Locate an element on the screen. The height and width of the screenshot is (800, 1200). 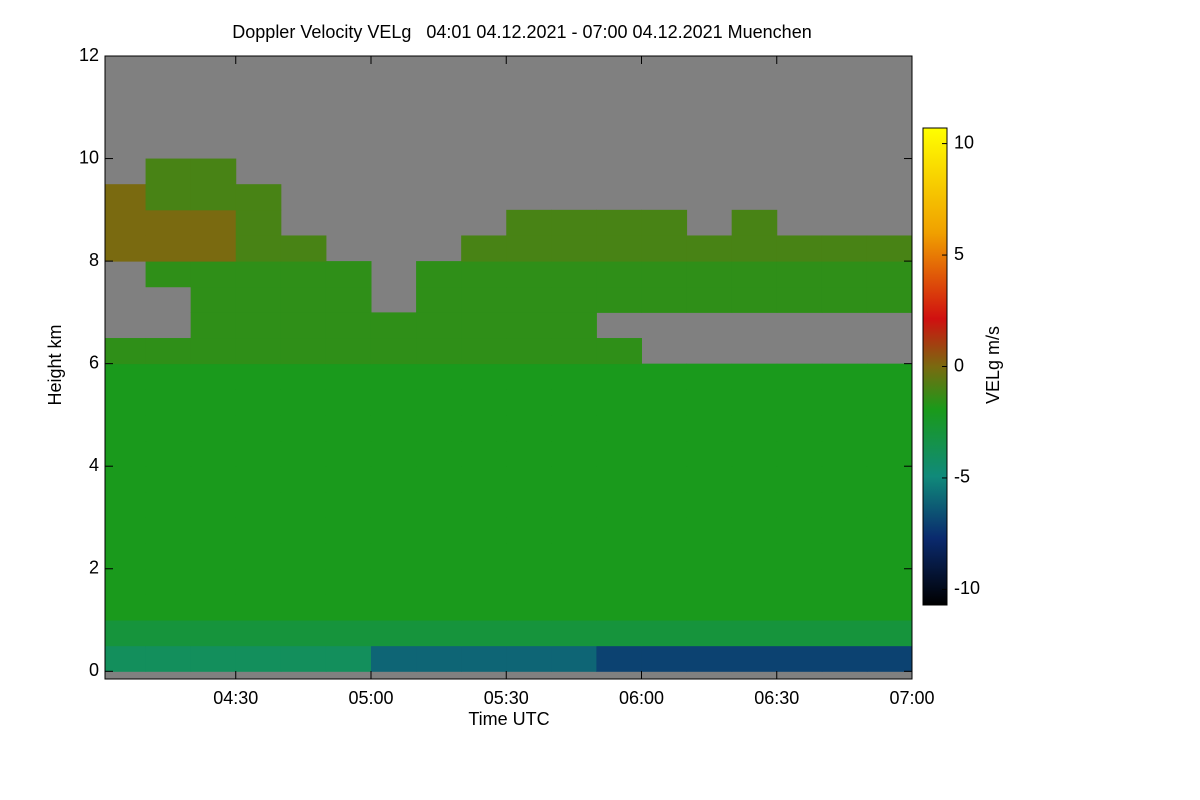
colorbar-tick-label: 10 is located at coordinates (964, 142).